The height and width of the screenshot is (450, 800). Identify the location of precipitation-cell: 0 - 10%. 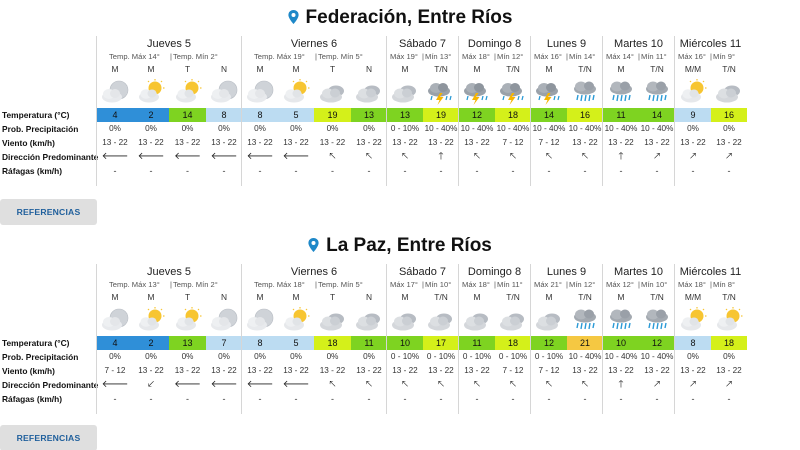
(549, 356).